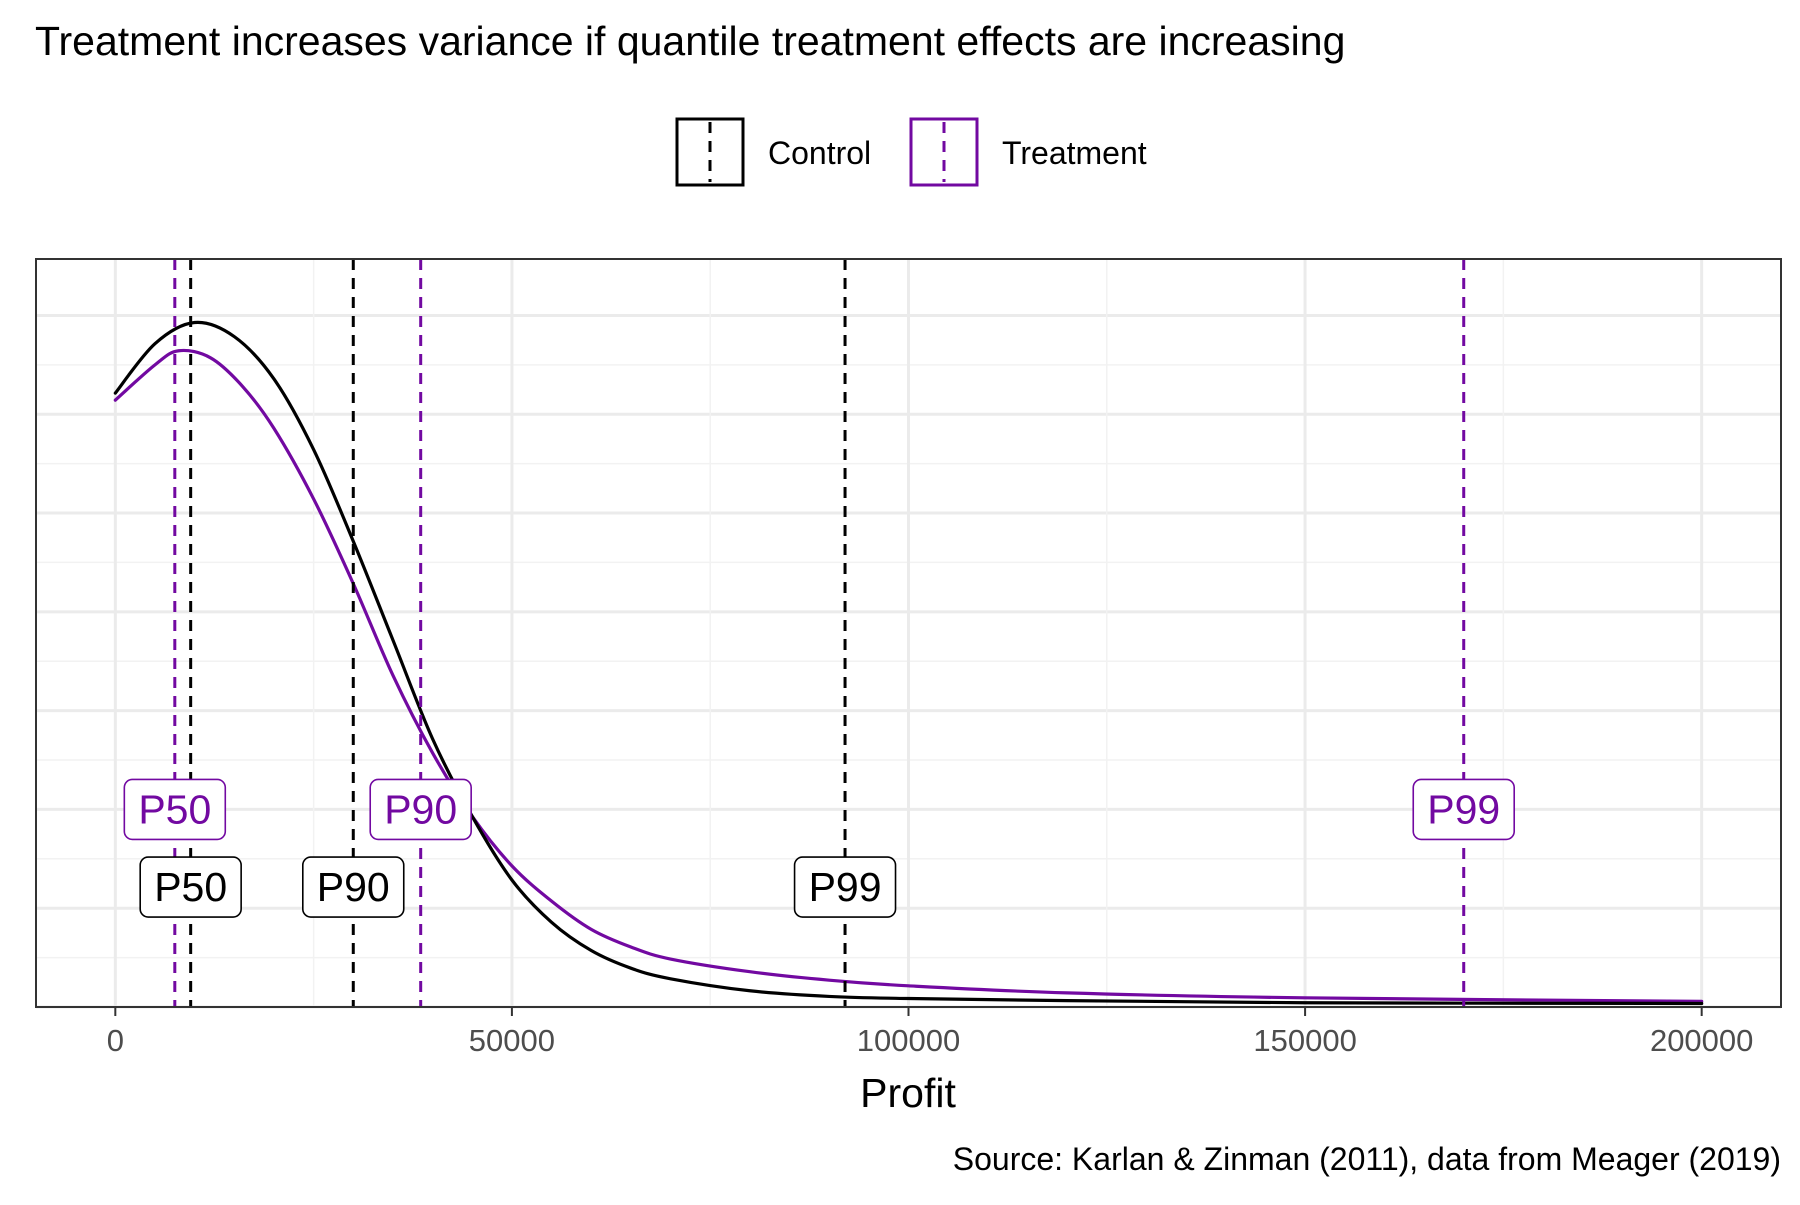 Image resolution: width=1800 pixels, height=1205 pixels. Describe the element at coordinates (1074, 153) in the screenshot. I see `legend-label-treatment: Treatment` at that location.